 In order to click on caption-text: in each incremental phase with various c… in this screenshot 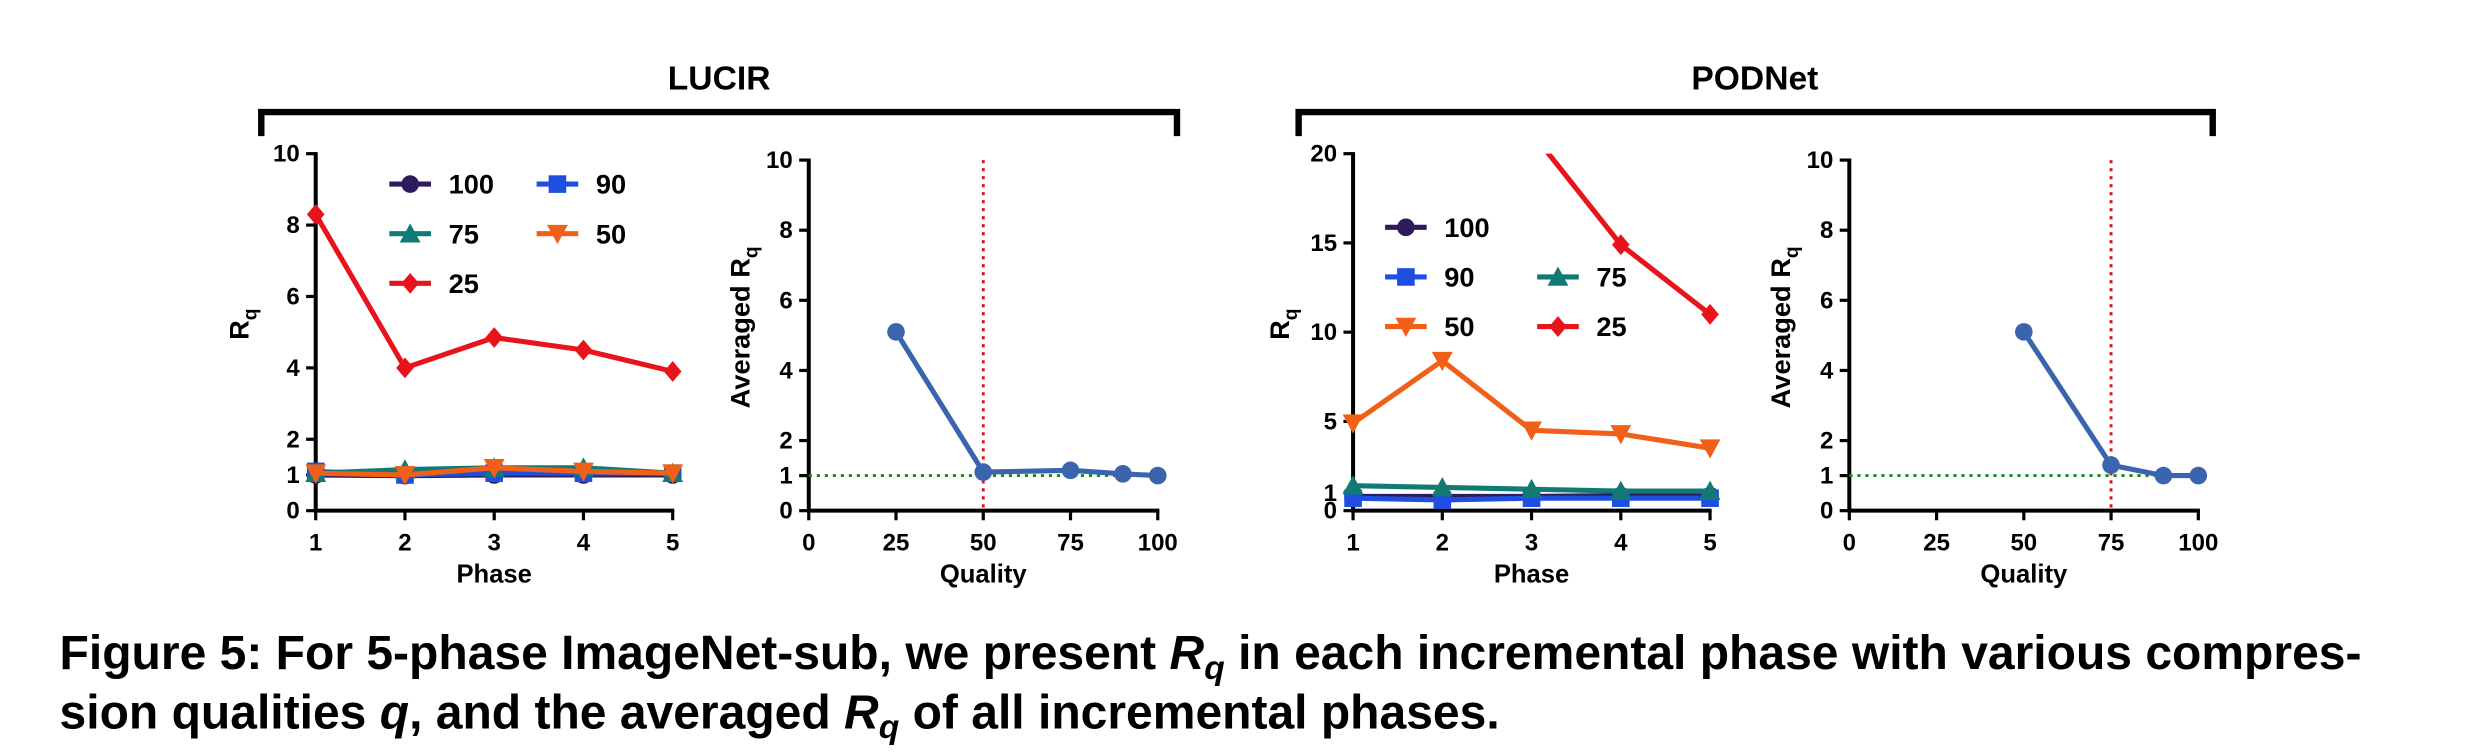, I will do `click(1793, 653)`.